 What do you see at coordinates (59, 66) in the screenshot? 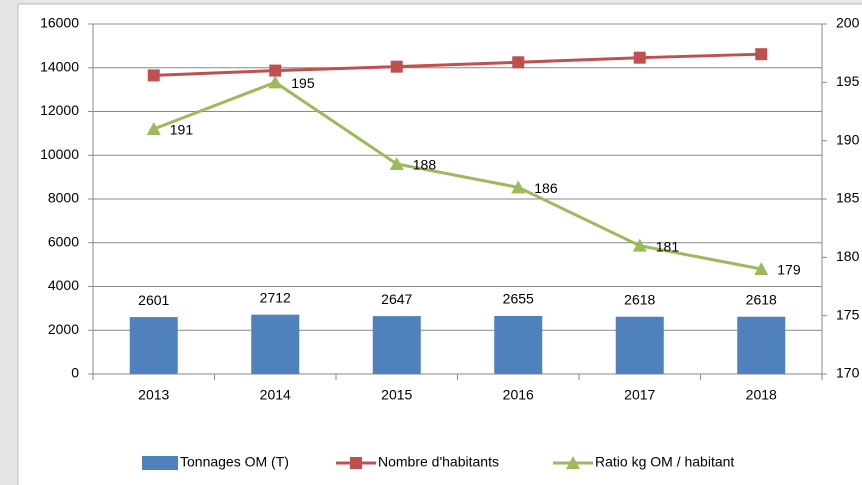
I see `y-tick-label: 14000` at bounding box center [59, 66].